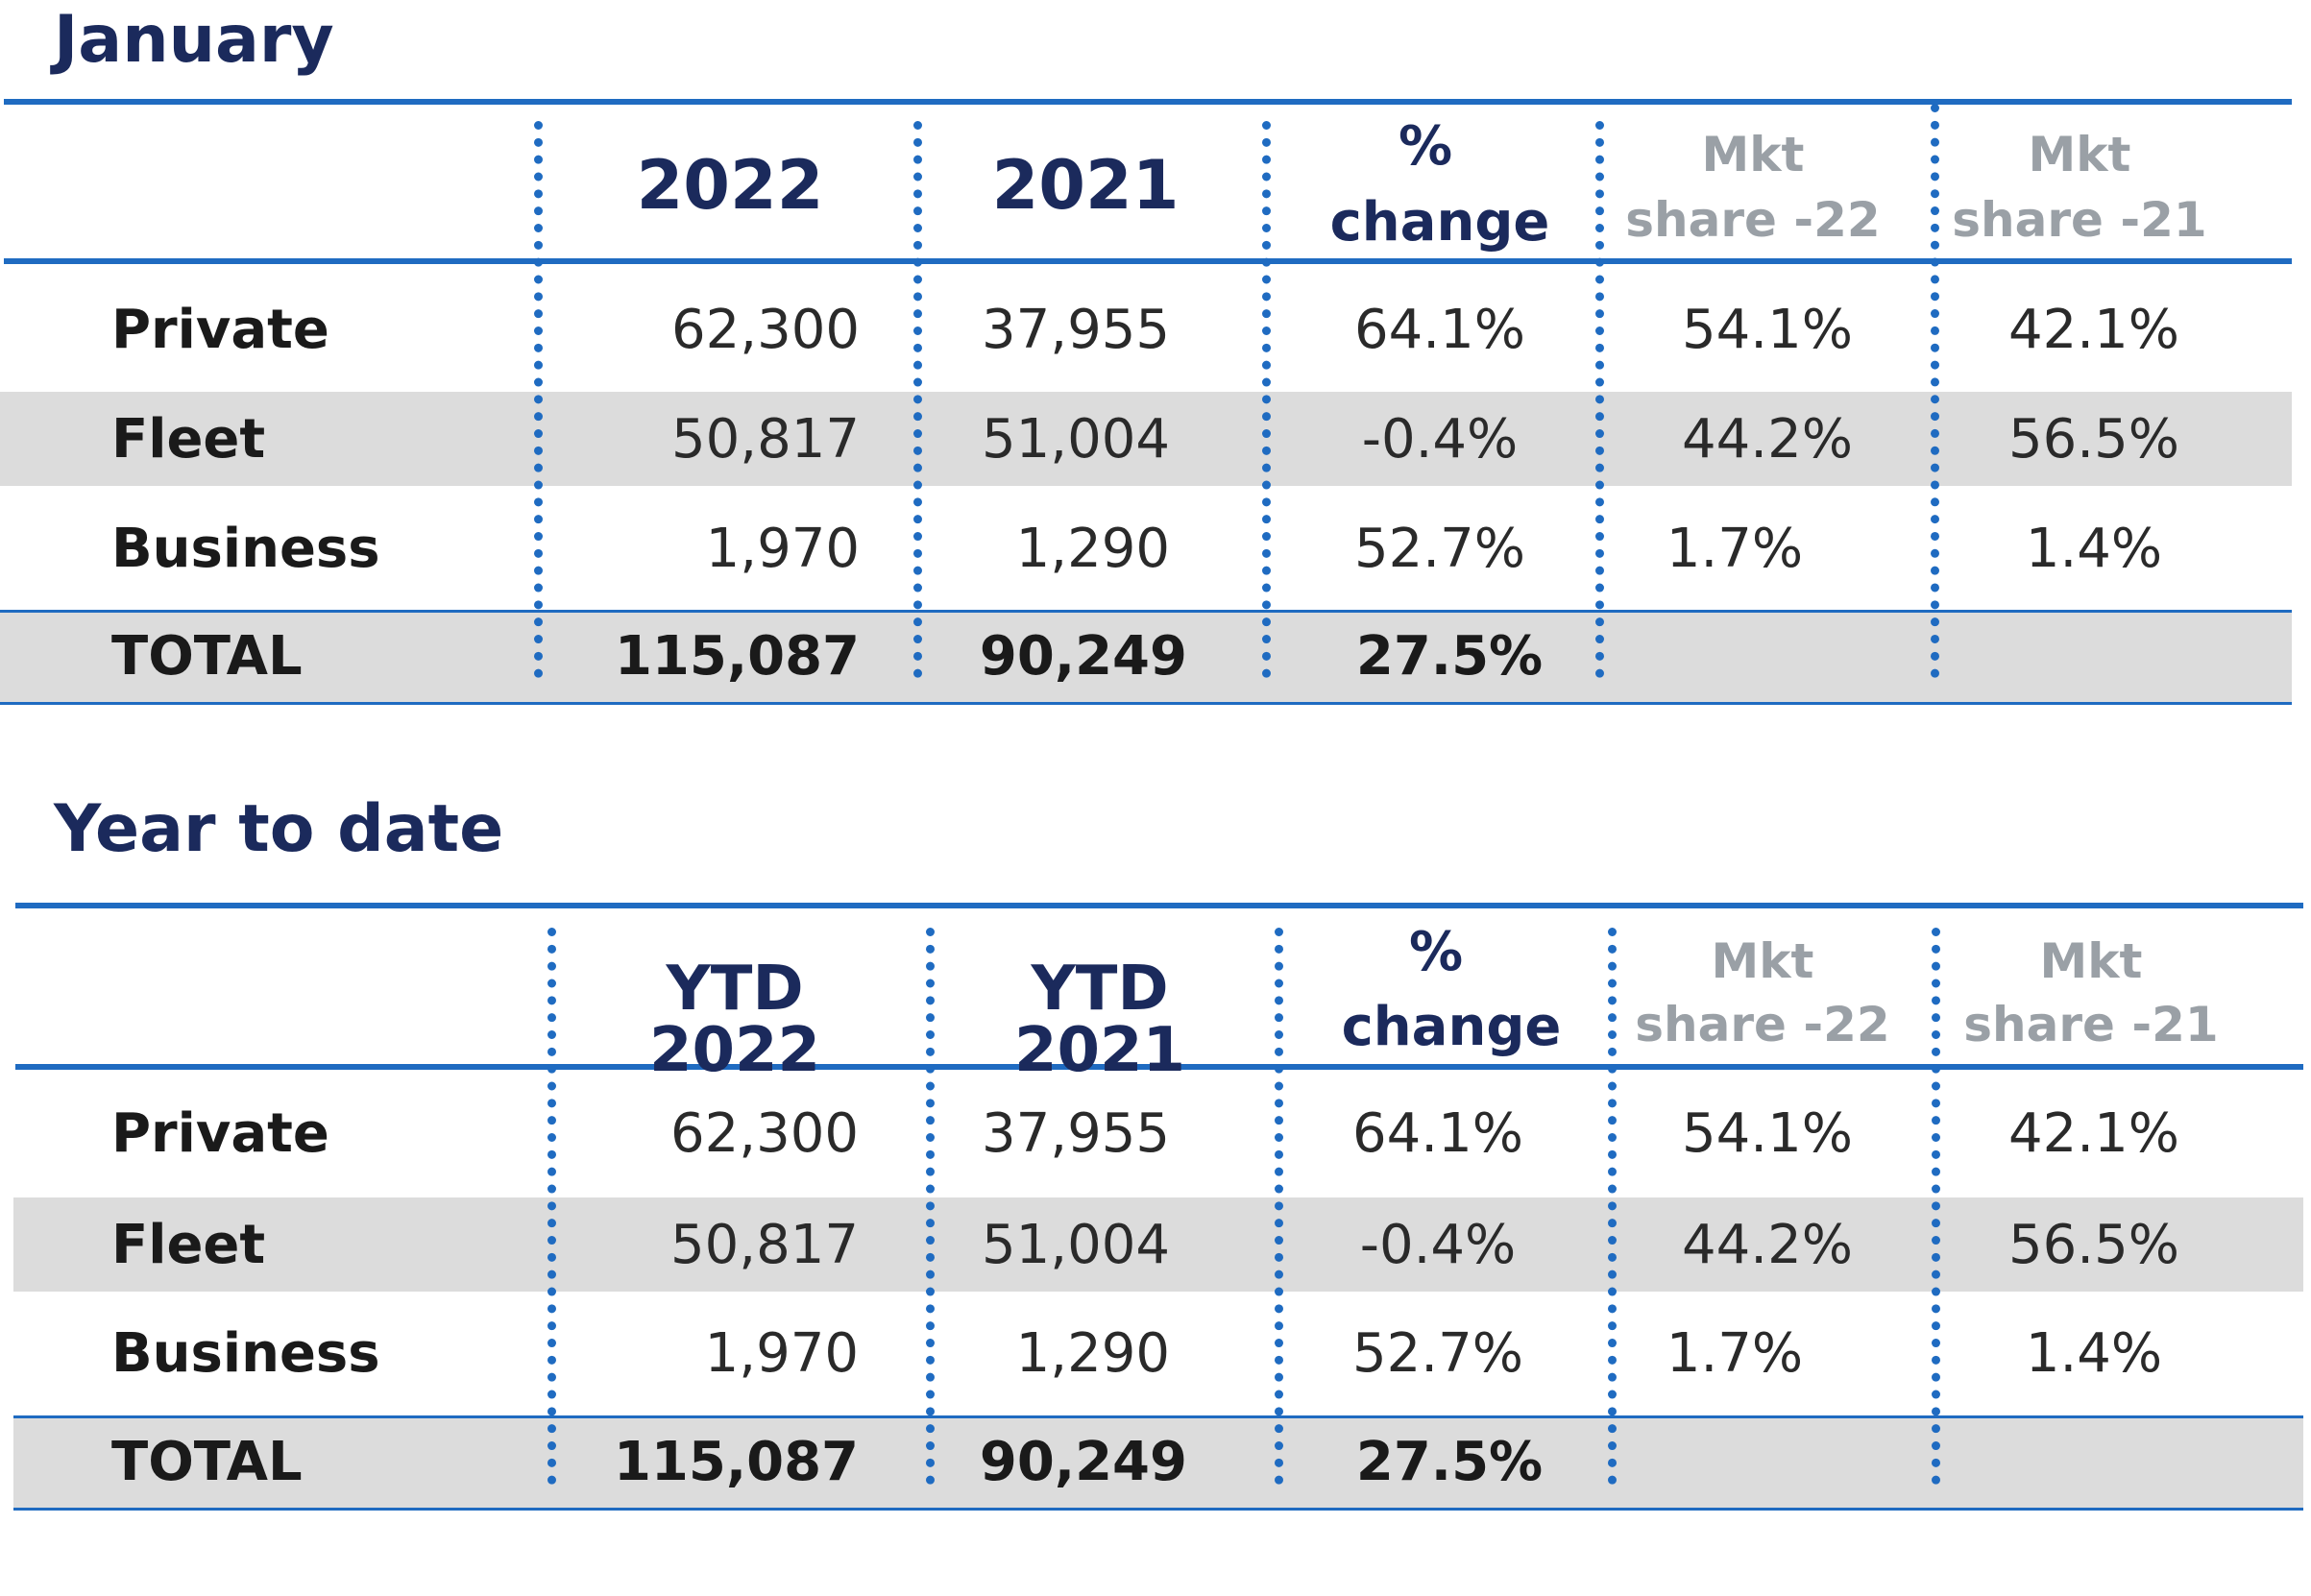 The image size is (2311, 1596). What do you see at coordinates (1099, 1020) in the screenshot?
I see `header-ytd-2021: YTD 2021` at bounding box center [1099, 1020].